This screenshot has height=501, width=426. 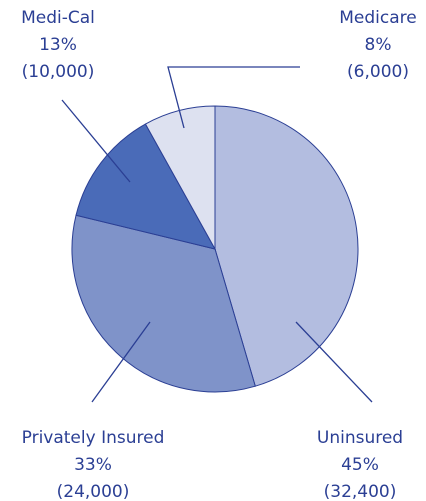 I want to click on slice-percent: 13%, so click(x=58, y=45).